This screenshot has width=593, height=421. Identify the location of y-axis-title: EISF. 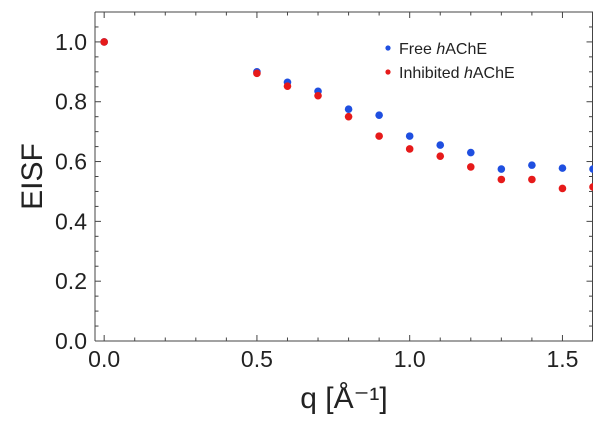
(32, 176).